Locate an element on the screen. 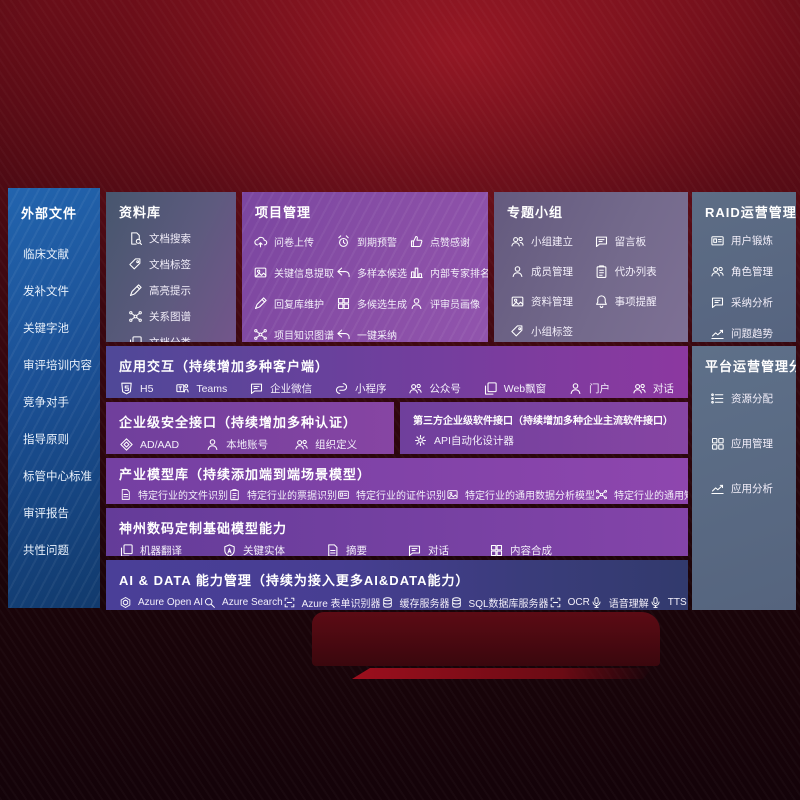 This screenshot has width=800, height=800. item-label: 点赞感谢 is located at coordinates (450, 243).